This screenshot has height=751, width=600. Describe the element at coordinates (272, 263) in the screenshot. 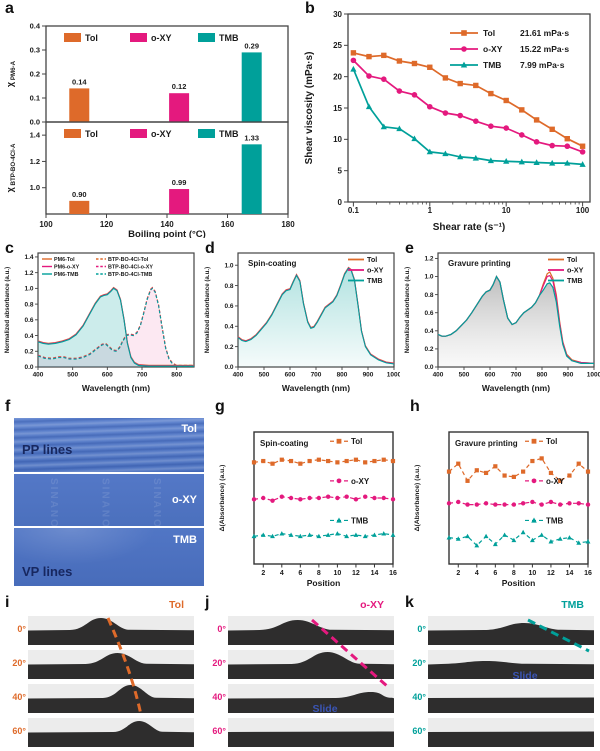

I see `annotation-spin-coating: Spin-coating` at that location.